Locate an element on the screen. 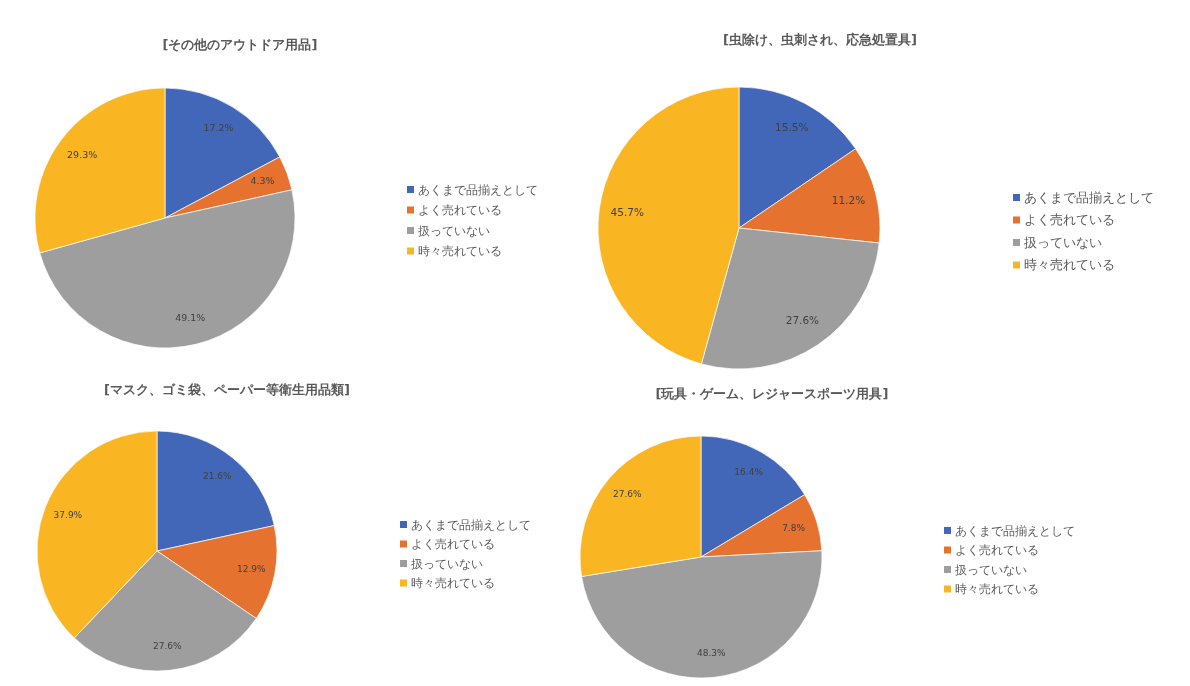 Image resolution: width=1190 pixels, height=686 pixels. chart-title: [マスク、ゴミ袋、ペーパー等衛生用品類] is located at coordinates (227, 389).